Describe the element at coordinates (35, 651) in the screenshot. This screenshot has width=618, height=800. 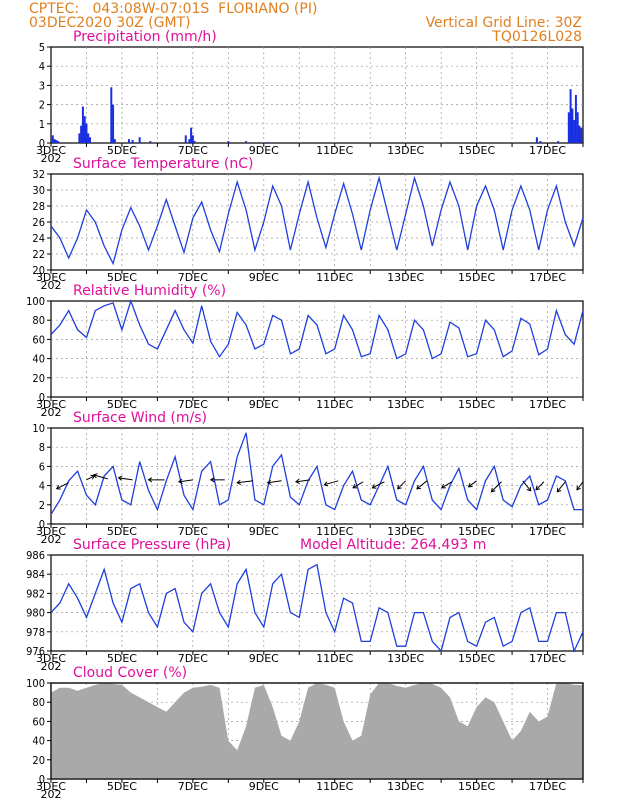
I see `y-tick-label: 976` at that location.